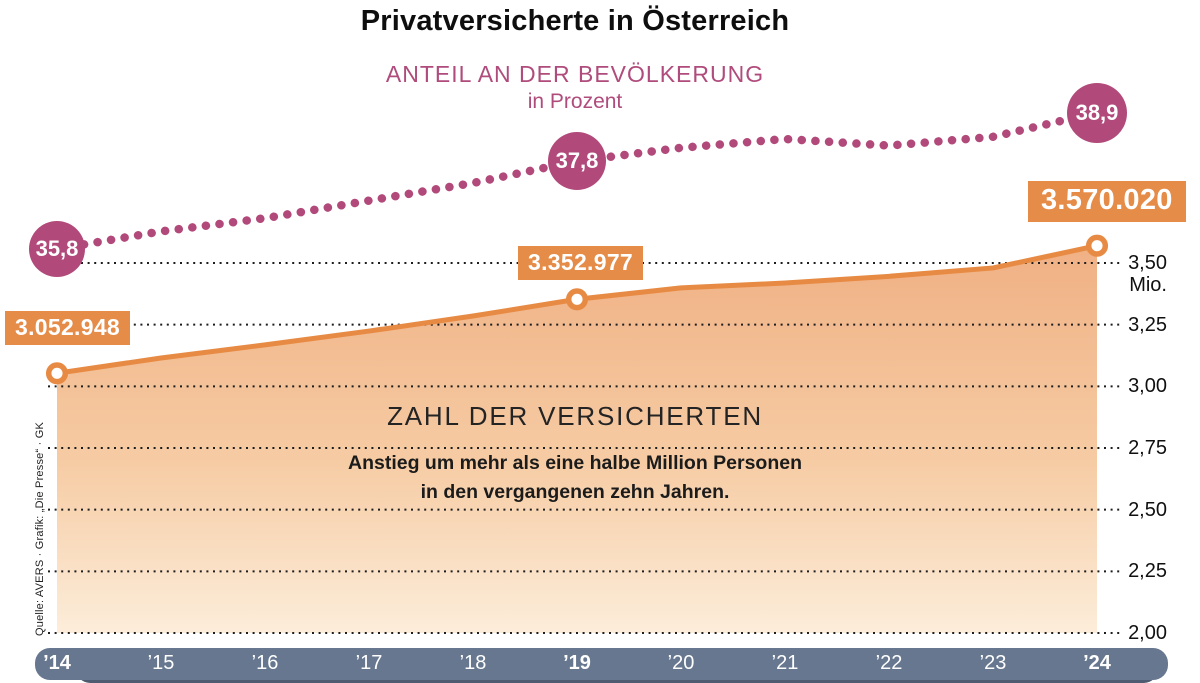  What do you see at coordinates (57, 373) in the screenshot?
I see `insured-marker-2014` at bounding box center [57, 373].